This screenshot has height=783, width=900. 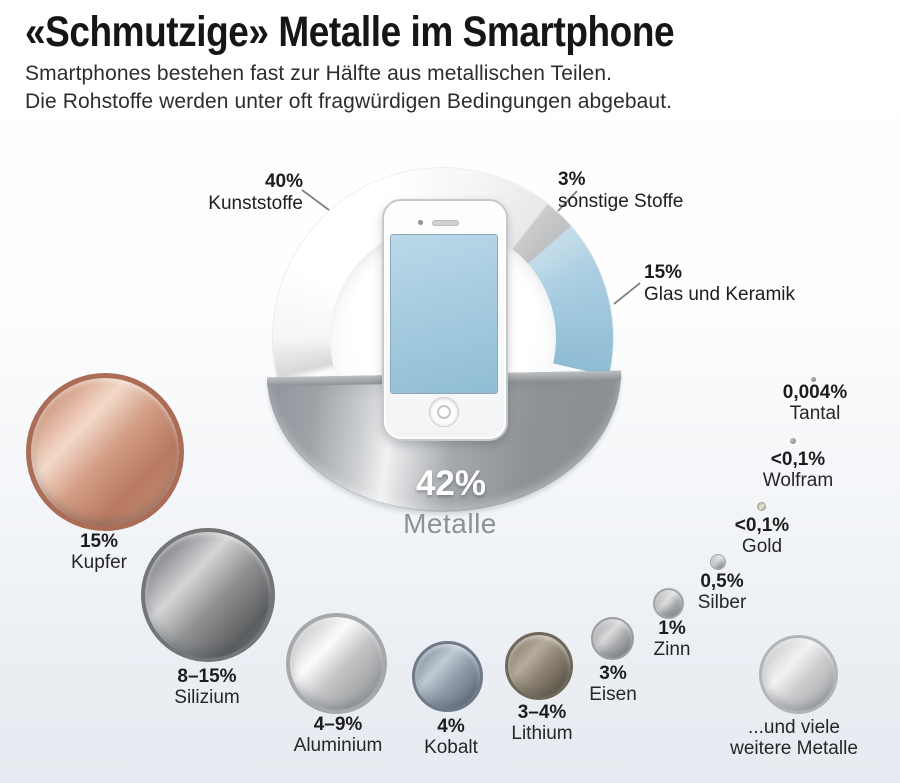 I want to click on camera-dot-icon, so click(x=420, y=222).